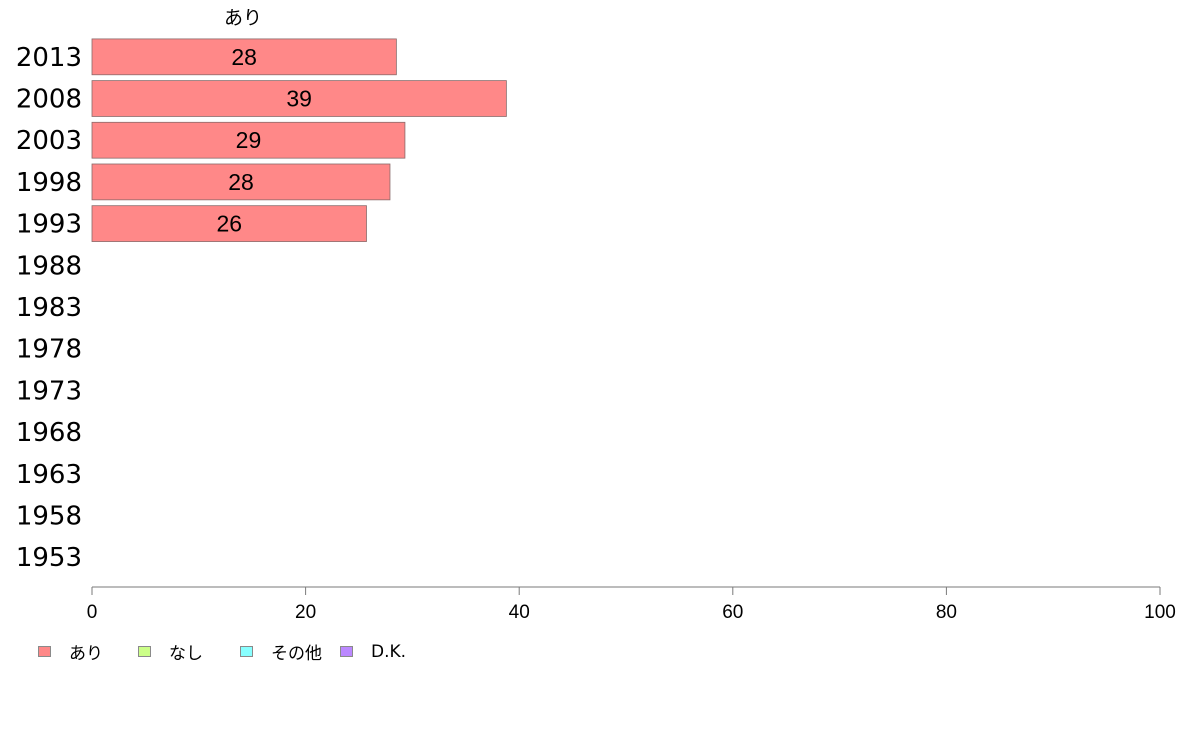 This screenshot has height=736, width=1188. Describe the element at coordinates (144, 651) in the screenshot. I see `legend-swatch-nashi` at that location.